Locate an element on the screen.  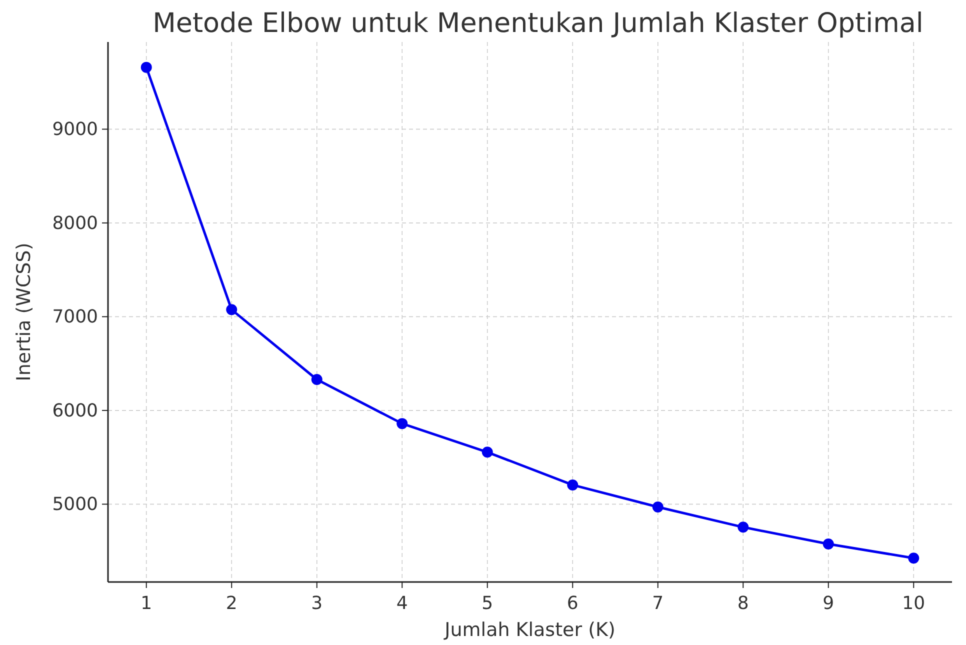
x-tick-label: 10 is located at coordinates (914, 603).